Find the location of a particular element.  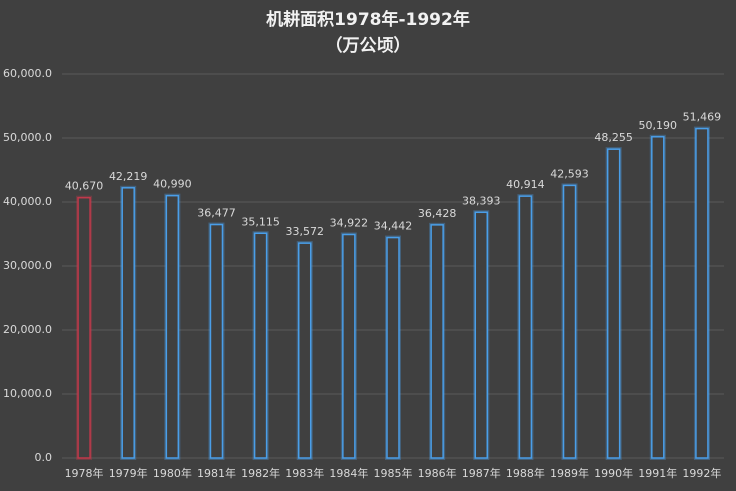

x-tick-label: 1991年 is located at coordinates (657, 473).